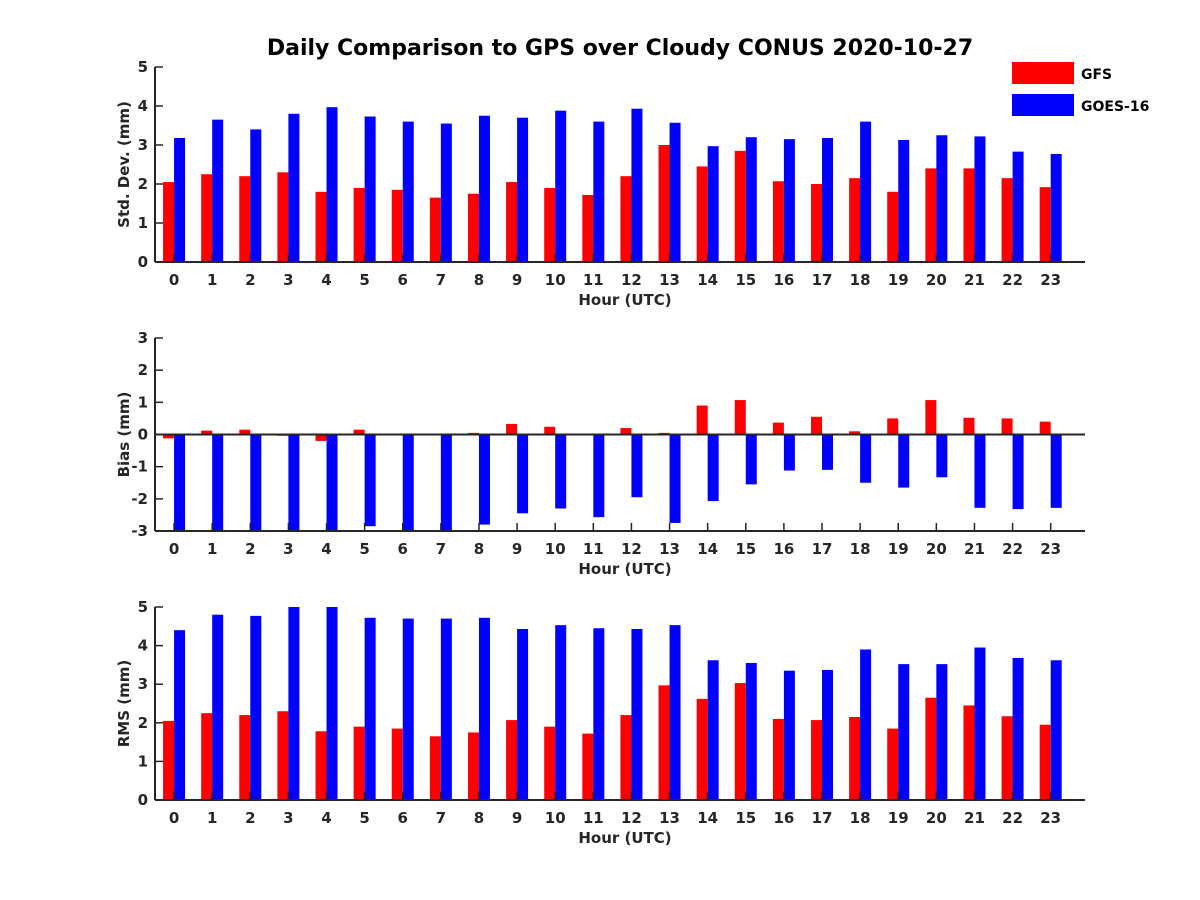 The image size is (1200, 900). I want to click on x-tick-label: 13, so click(669, 549).